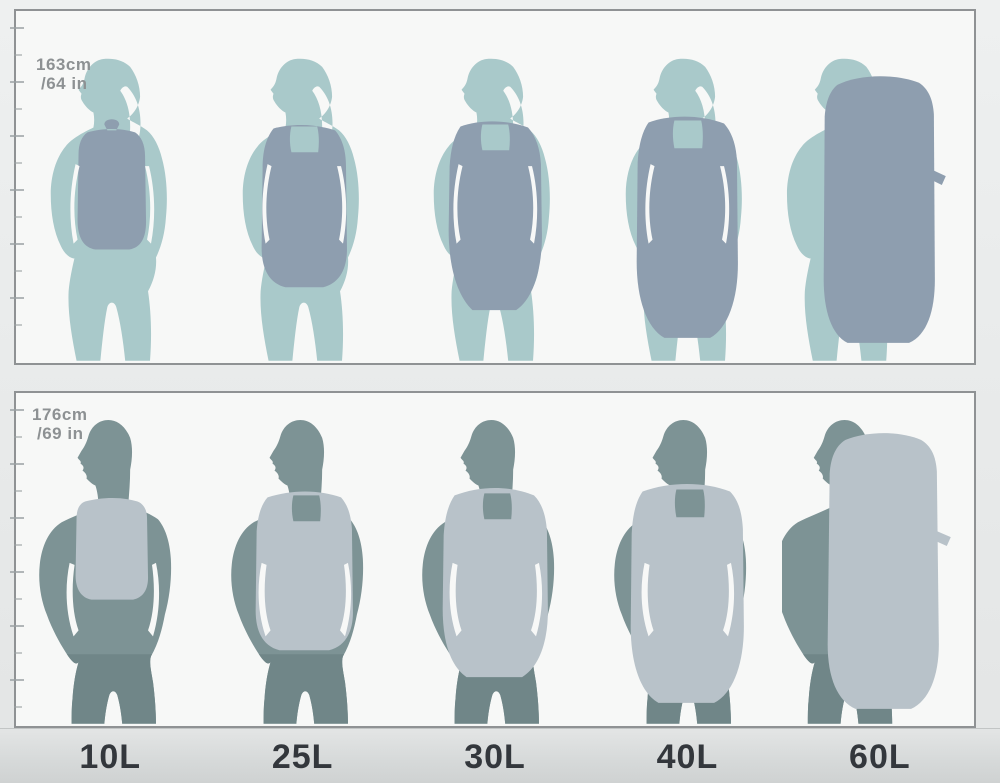 The width and height of the screenshot is (1000, 783). I want to click on woman-25l-figure, so click(304, 208).